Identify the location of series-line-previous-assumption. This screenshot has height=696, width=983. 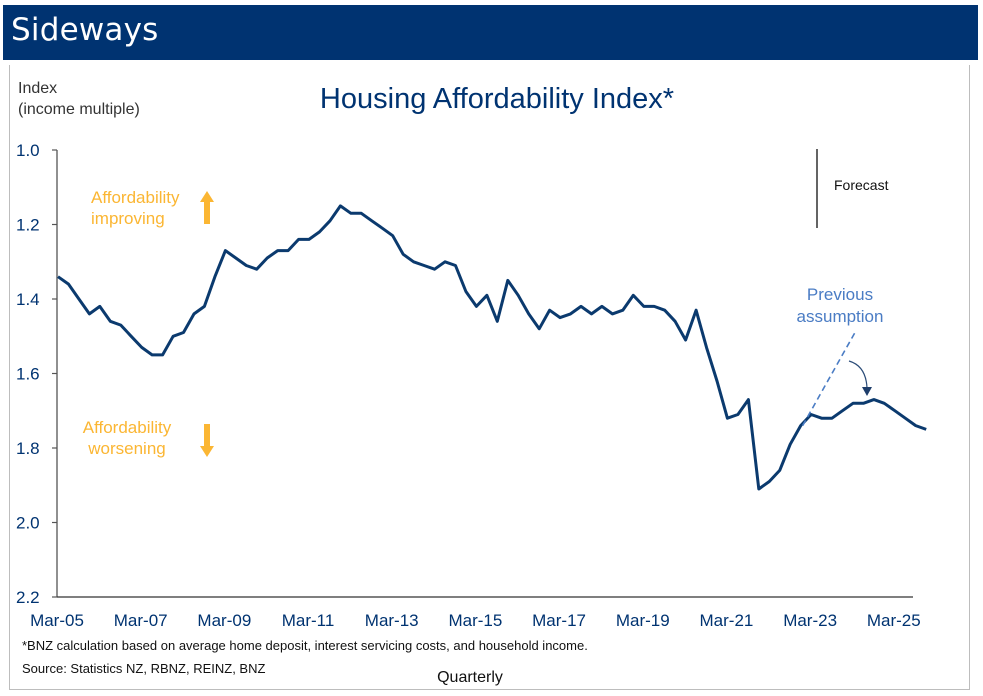
(828, 379).